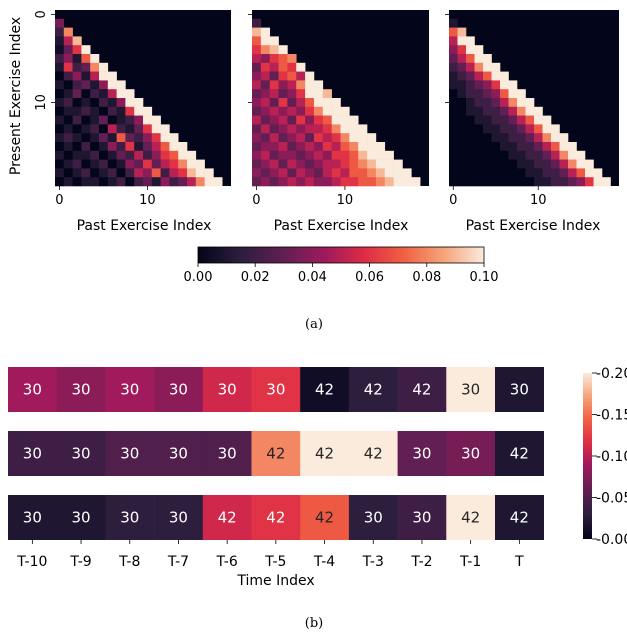 This screenshot has height=634, width=627. I want to click on colorbar-a-tick-label: 0.06, so click(369, 277).